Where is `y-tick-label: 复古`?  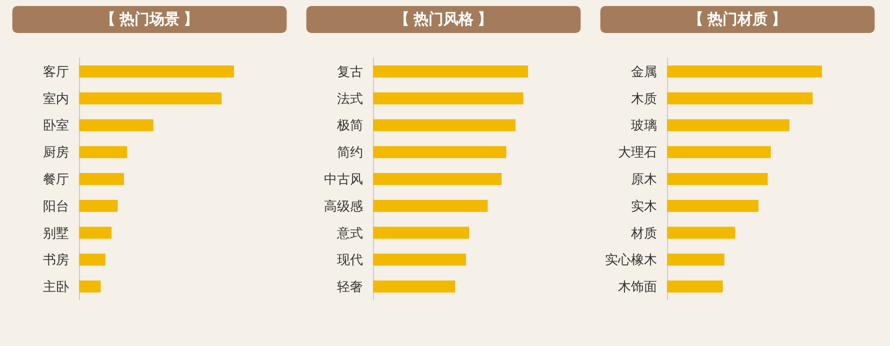
y-tick-label: 复古 is located at coordinates (350, 71).